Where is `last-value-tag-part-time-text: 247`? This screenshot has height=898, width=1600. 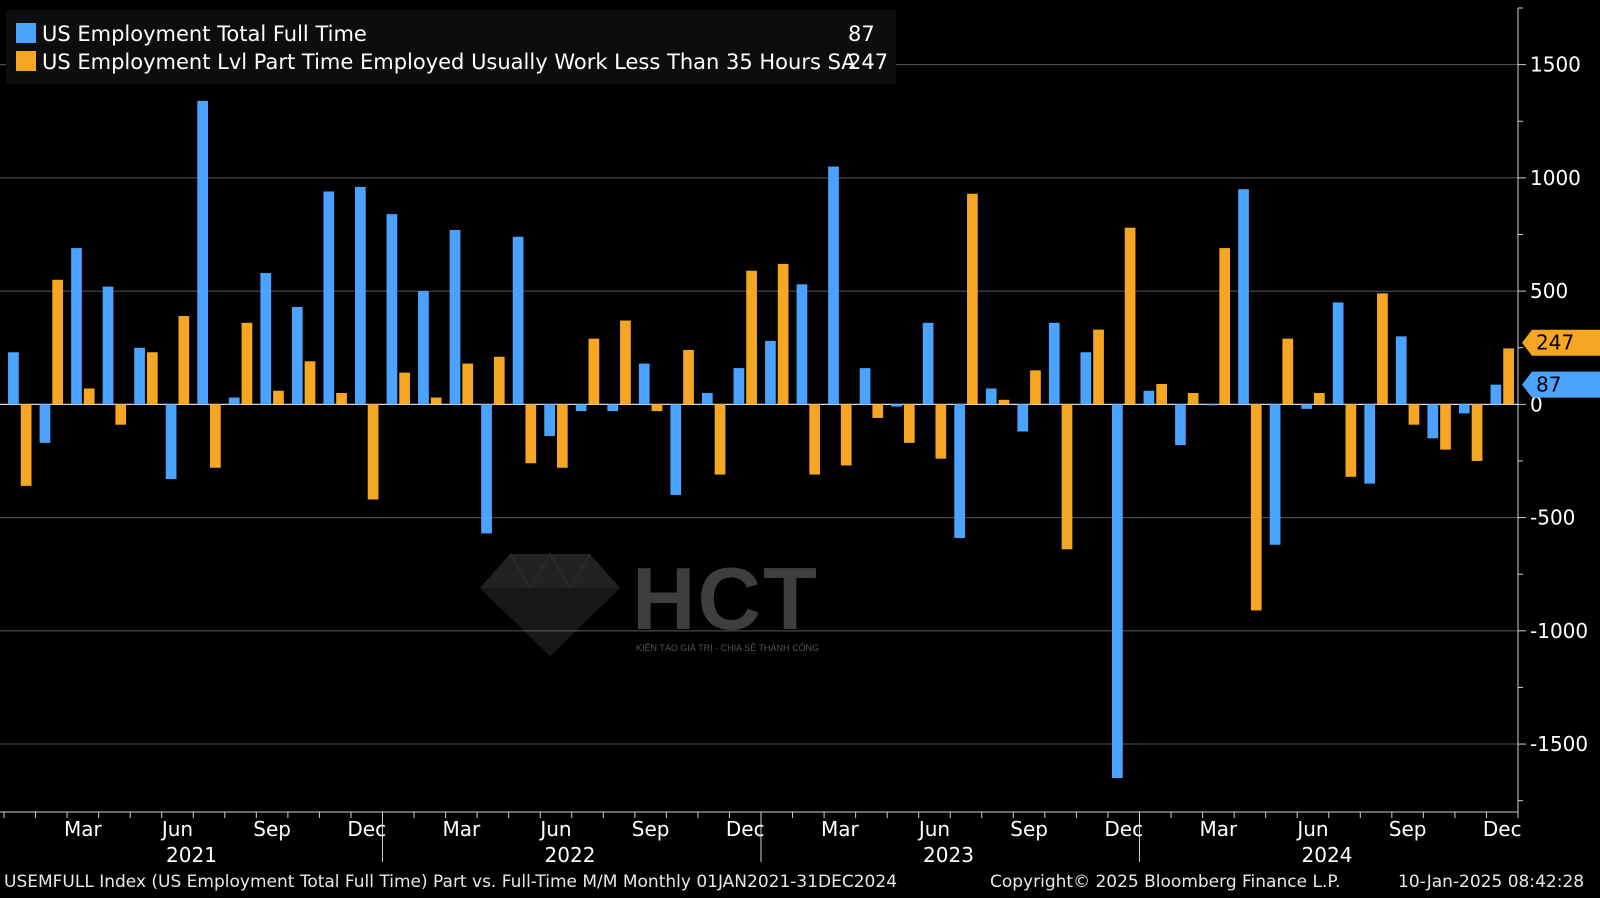 last-value-tag-part-time-text: 247 is located at coordinates (1555, 343).